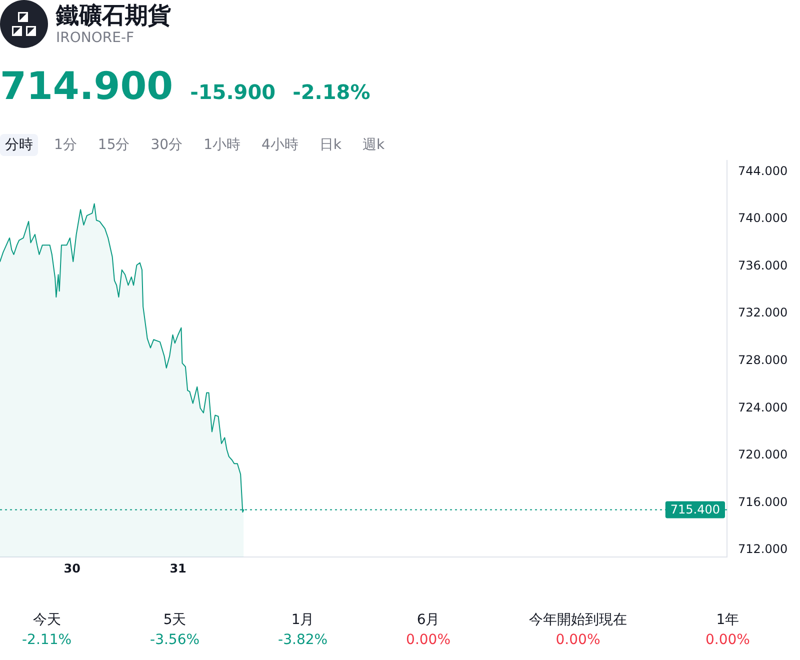 This screenshot has width=800, height=660. Describe the element at coordinates (763, 407) in the screenshot. I see `y-tick-label: 724.000` at that location.